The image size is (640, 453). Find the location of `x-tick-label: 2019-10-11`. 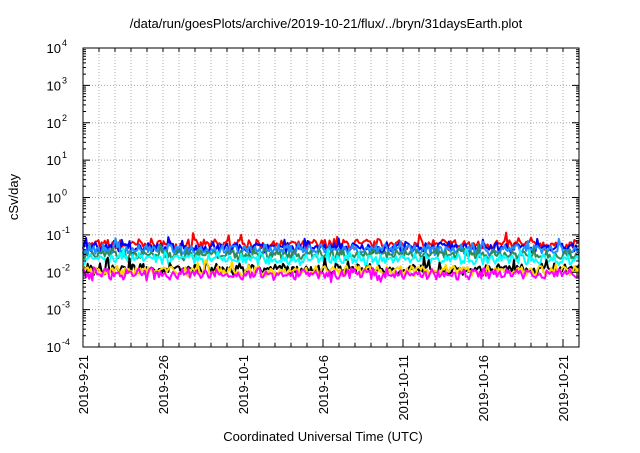

x-tick-label: 2019-10-11 is located at coordinates (403, 388).